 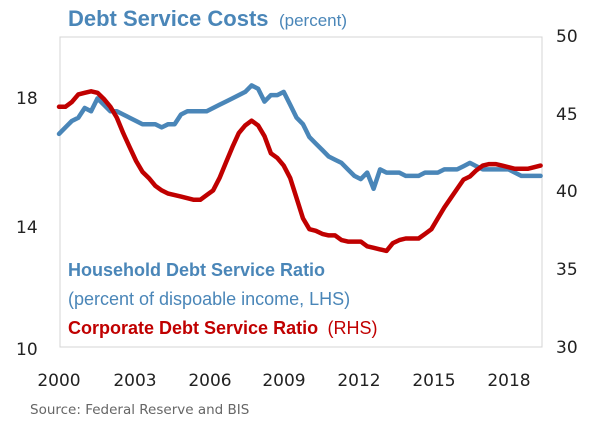 What do you see at coordinates (313, 20) in the screenshot?
I see `chart-subtitle: (percent)` at bounding box center [313, 20].